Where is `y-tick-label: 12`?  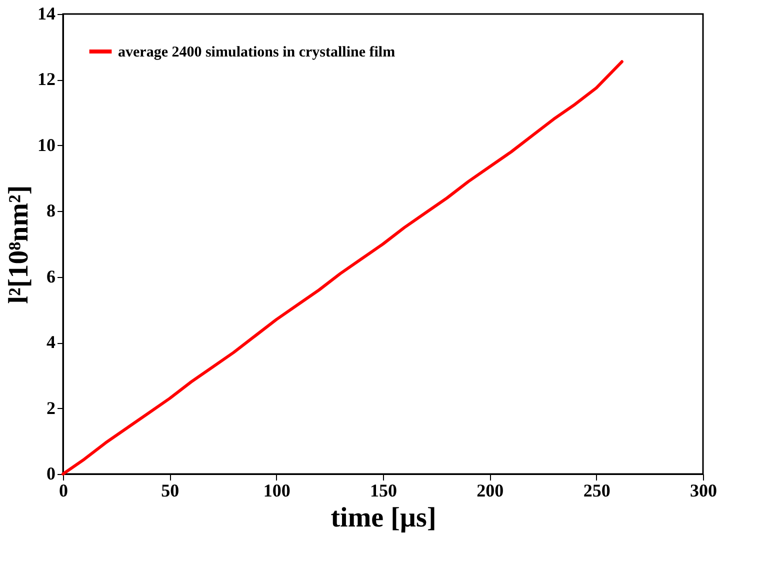
y-tick-label: 12 is located at coordinates (47, 79).